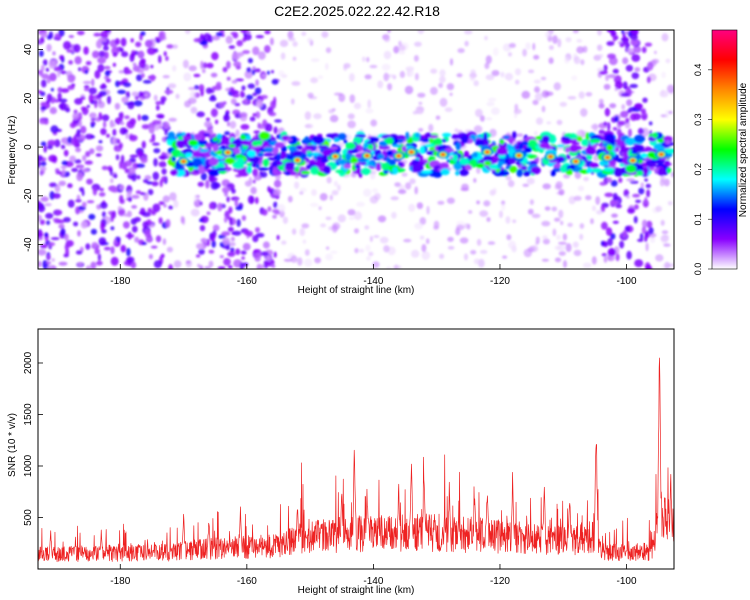 The image size is (750, 600). I want to click on snr-y-axis: 500 1000 1500 2000, so click(33, 438).